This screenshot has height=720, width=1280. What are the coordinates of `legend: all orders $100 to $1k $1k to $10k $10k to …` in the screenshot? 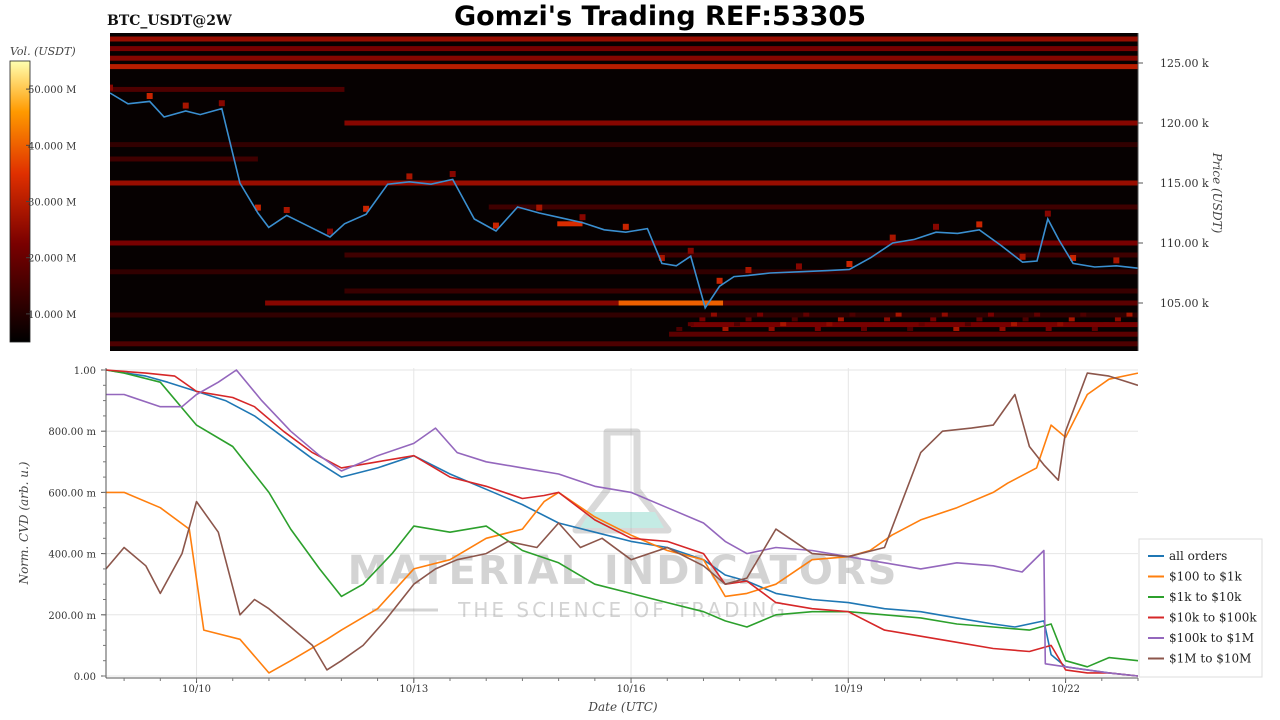 It's located at (1200, 608).